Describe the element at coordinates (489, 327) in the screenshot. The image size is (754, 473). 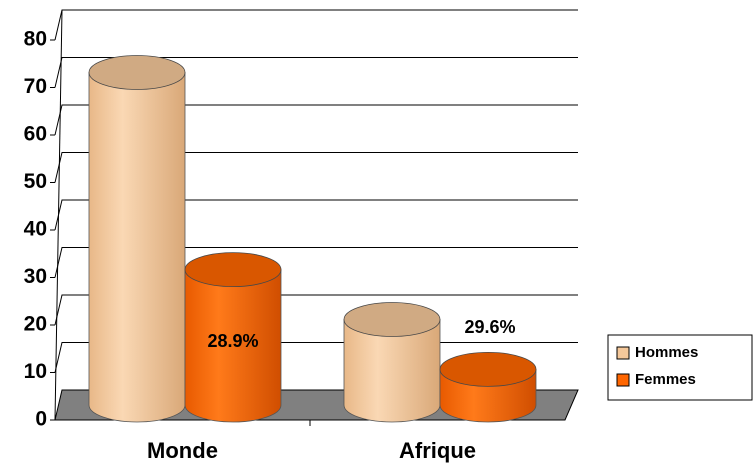
I see `annotation: 29.6%` at that location.